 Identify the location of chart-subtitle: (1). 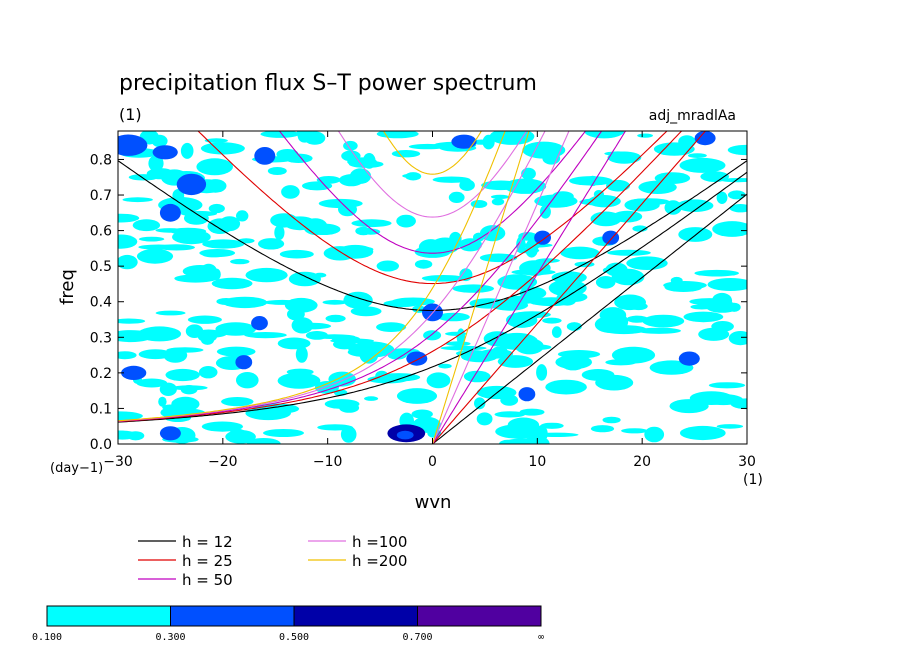
(130, 114).